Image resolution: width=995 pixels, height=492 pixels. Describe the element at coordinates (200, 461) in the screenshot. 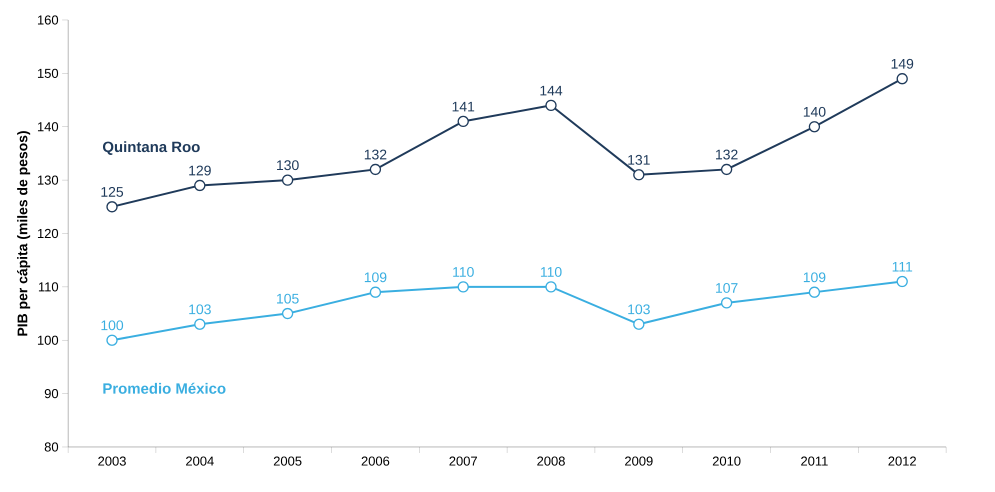

I see `x-tick-label: 2004` at that location.